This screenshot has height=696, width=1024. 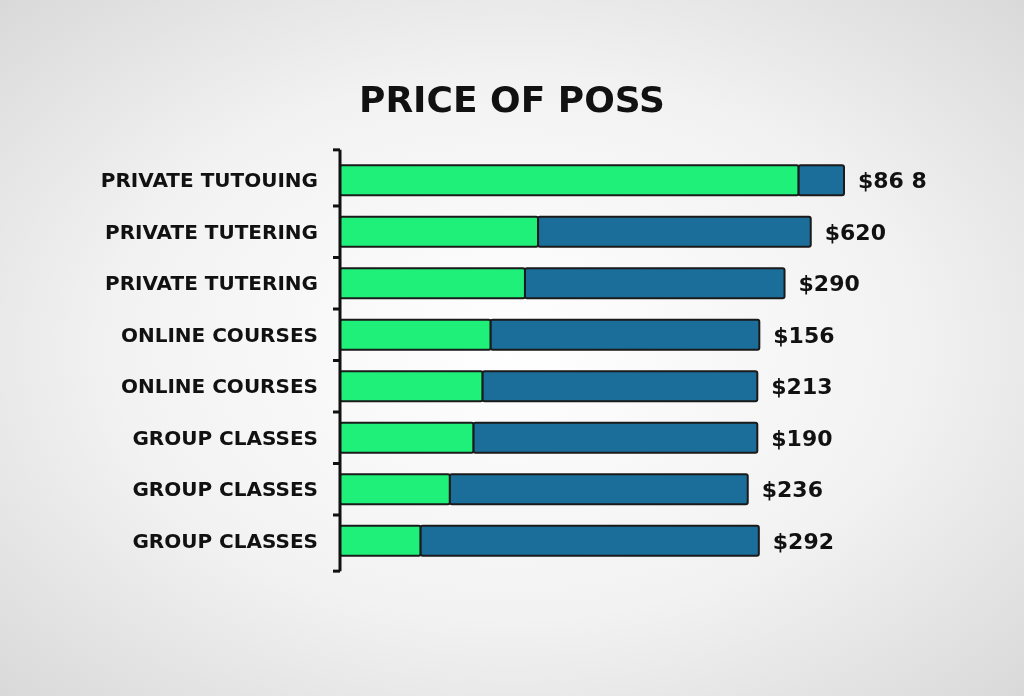 What do you see at coordinates (792, 490) in the screenshot?
I see `annotation: $236` at bounding box center [792, 490].